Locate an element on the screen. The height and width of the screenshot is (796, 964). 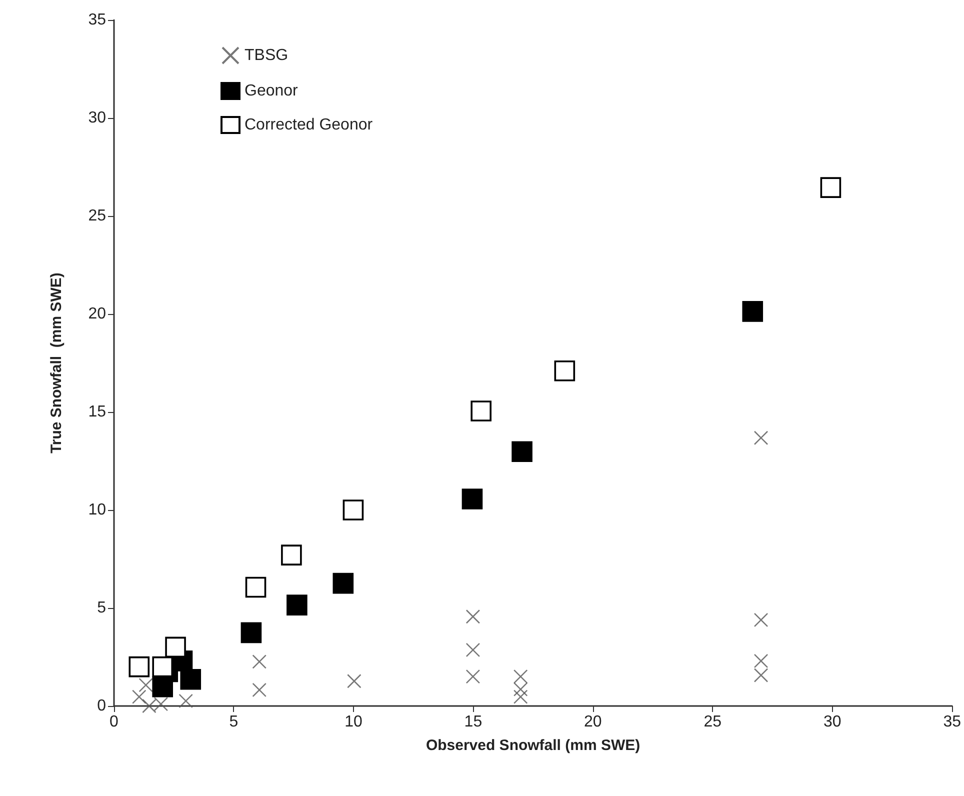
x-tick-label: 25 is located at coordinates (713, 722).